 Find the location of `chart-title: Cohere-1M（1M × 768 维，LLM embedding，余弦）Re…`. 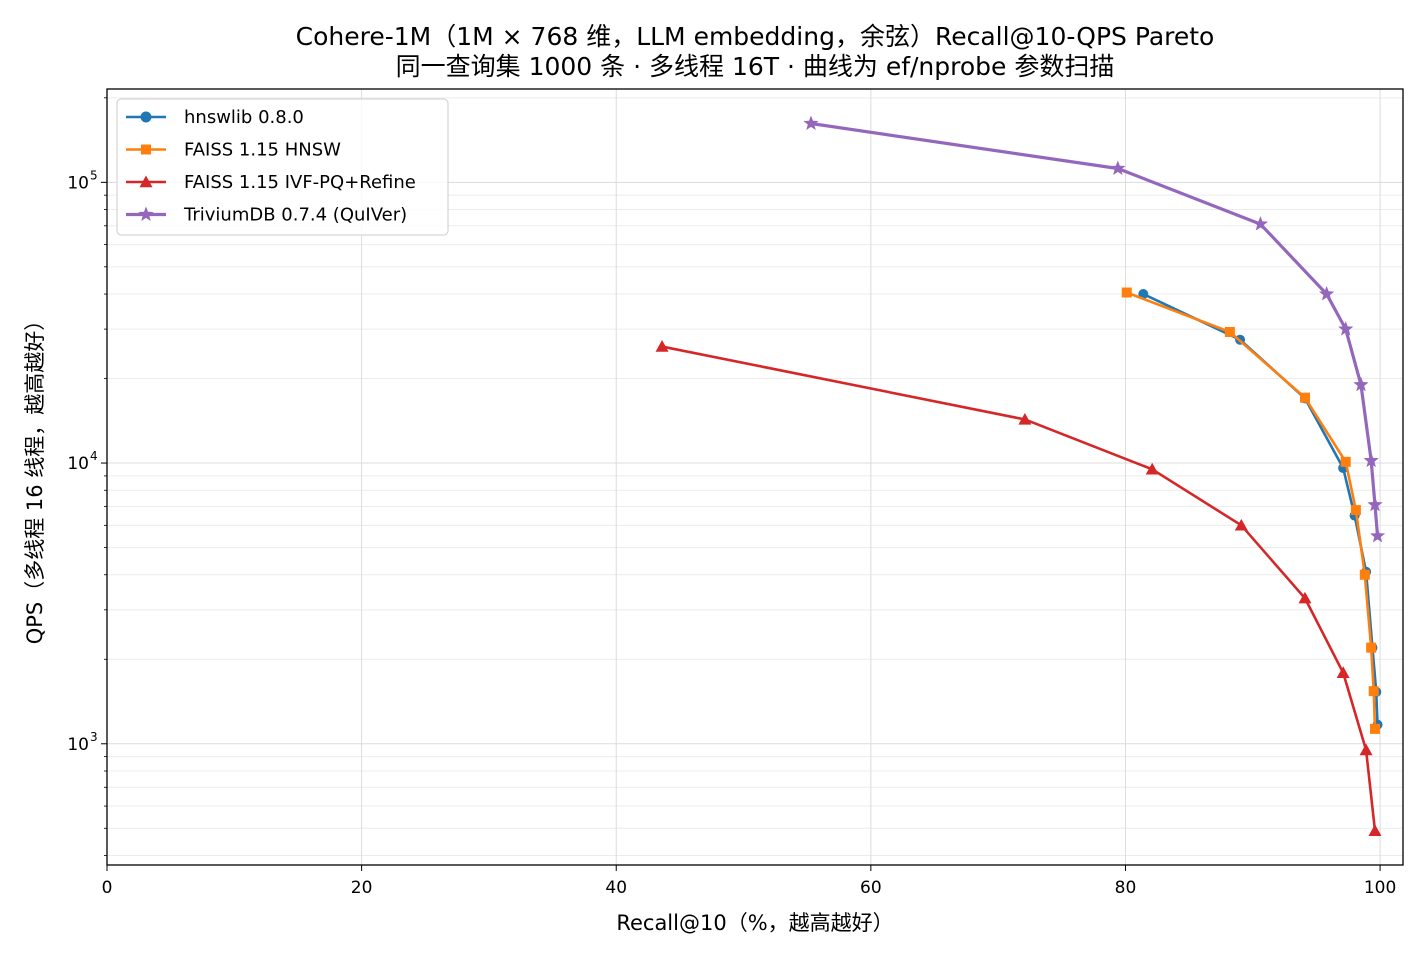

chart-title: Cohere-1M（1M × 768 维，LLM embedding，余弦）Re… is located at coordinates (755, 36).